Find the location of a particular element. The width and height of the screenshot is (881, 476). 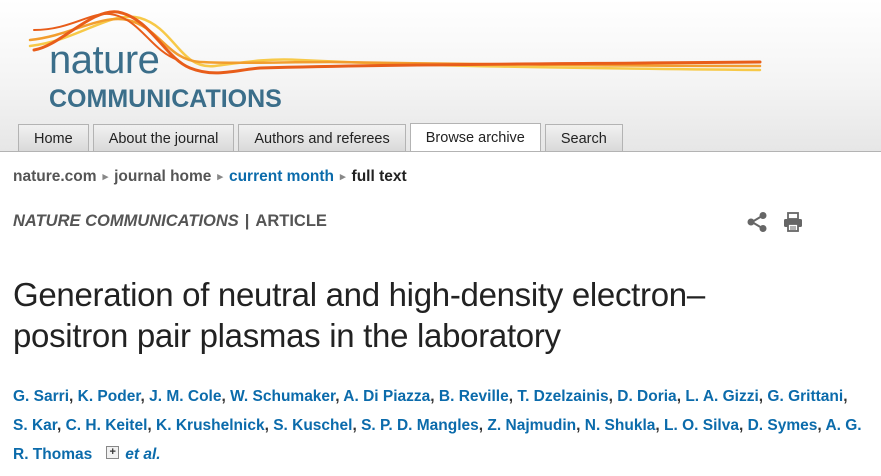

author-link: G. Grittani is located at coordinates (805, 396).